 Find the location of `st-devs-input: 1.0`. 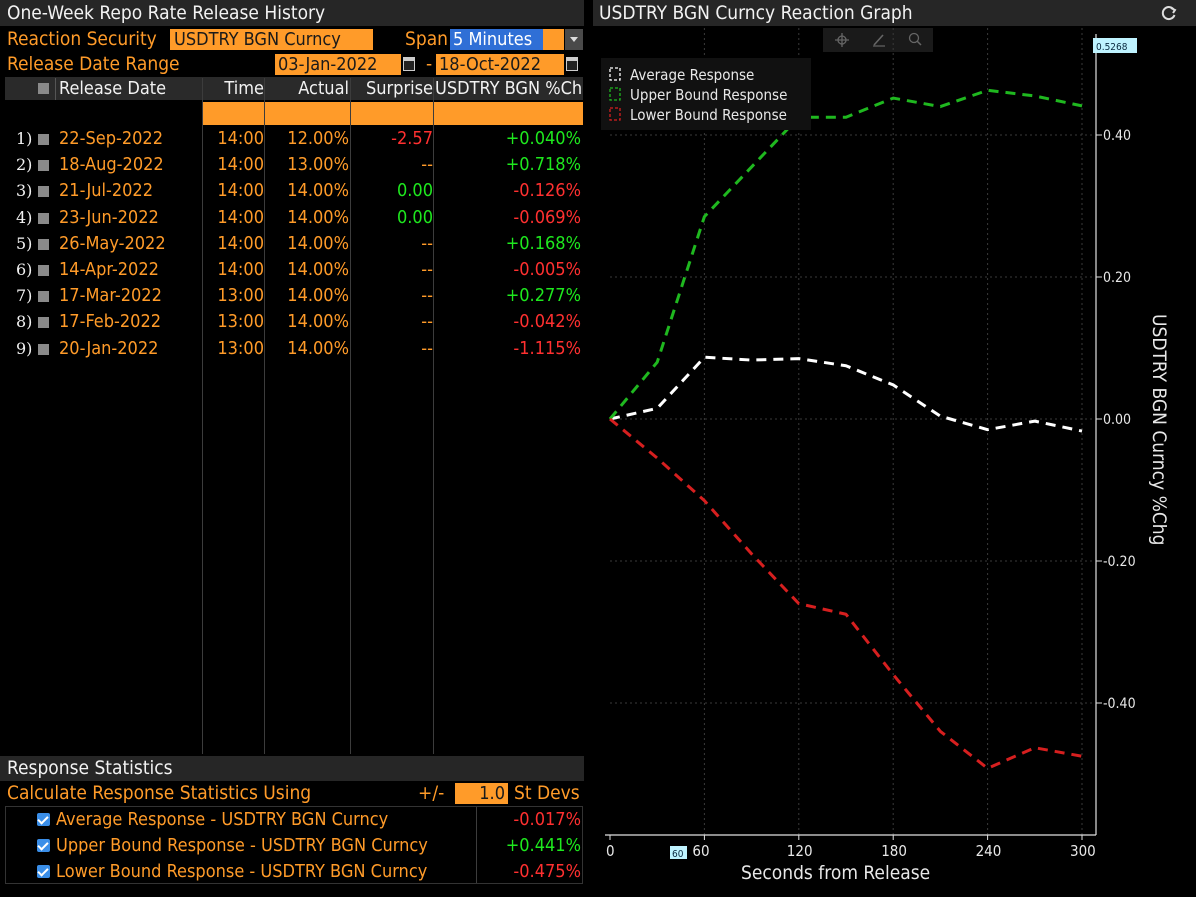

st-devs-input: 1.0 is located at coordinates (481, 793).